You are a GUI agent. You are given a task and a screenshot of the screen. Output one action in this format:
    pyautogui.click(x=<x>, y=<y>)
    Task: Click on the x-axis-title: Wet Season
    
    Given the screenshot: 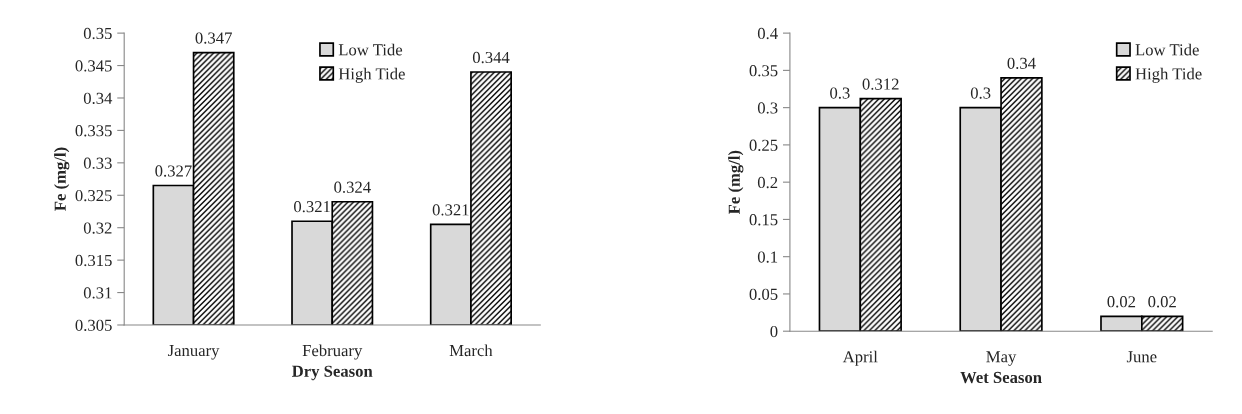 What is the action you would take?
    pyautogui.click(x=1001, y=377)
    